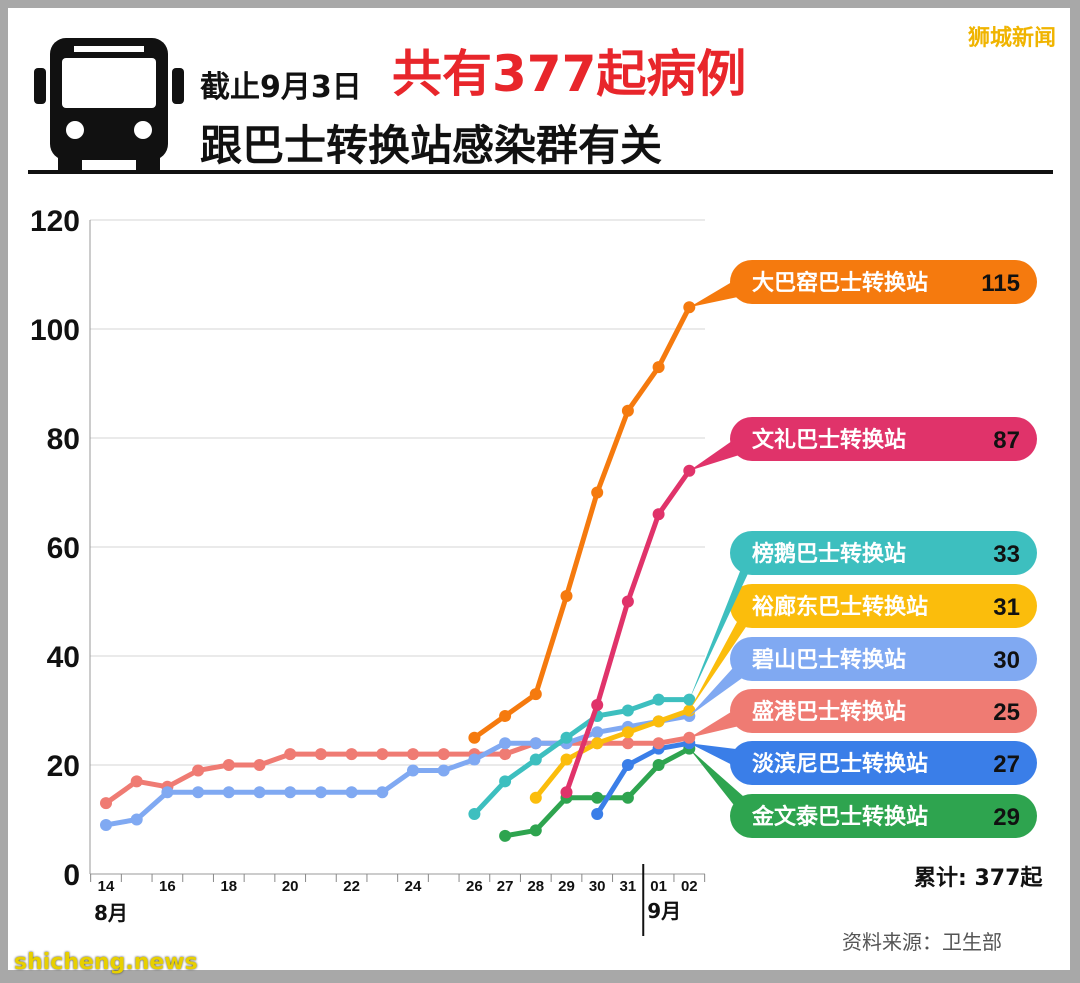  What do you see at coordinates (1006, 554) in the screenshot?
I see `pill-total: 33` at bounding box center [1006, 554].